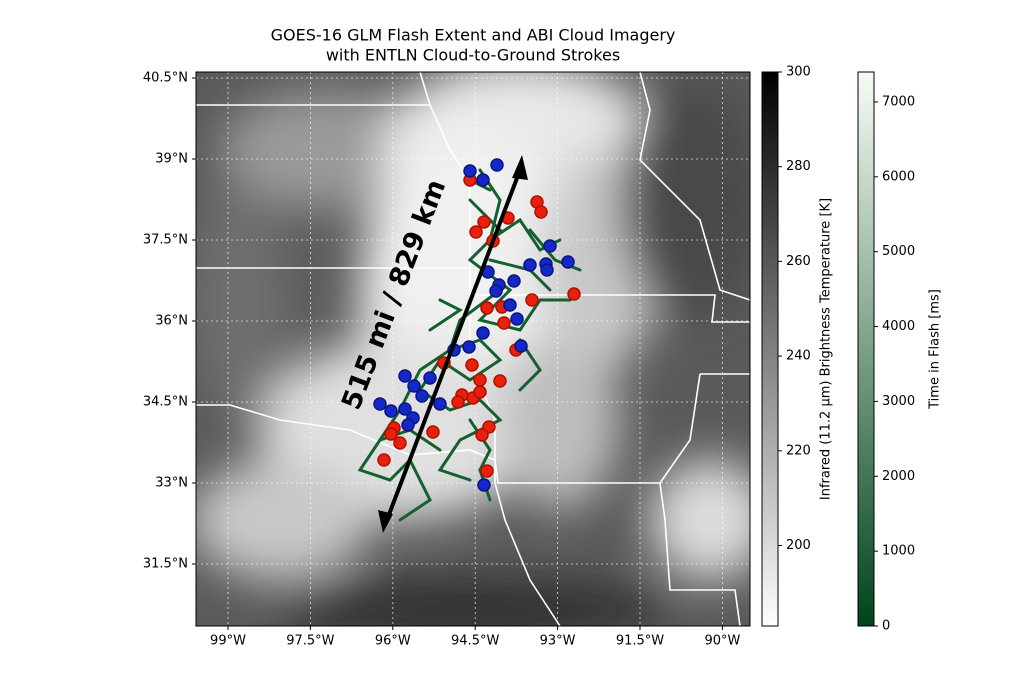  What do you see at coordinates (798, 72) in the screenshot?
I see `colorbar-tick-label: 300` at bounding box center [798, 72].